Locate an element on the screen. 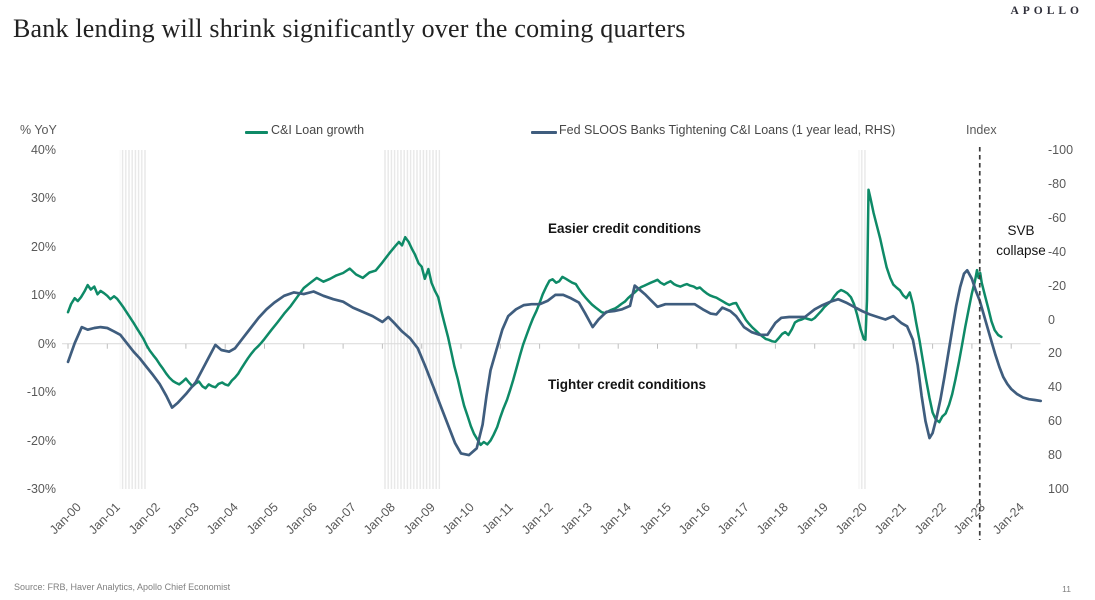 The width and height of the screenshot is (1095, 600). page-number: 11 is located at coordinates (1066, 589).